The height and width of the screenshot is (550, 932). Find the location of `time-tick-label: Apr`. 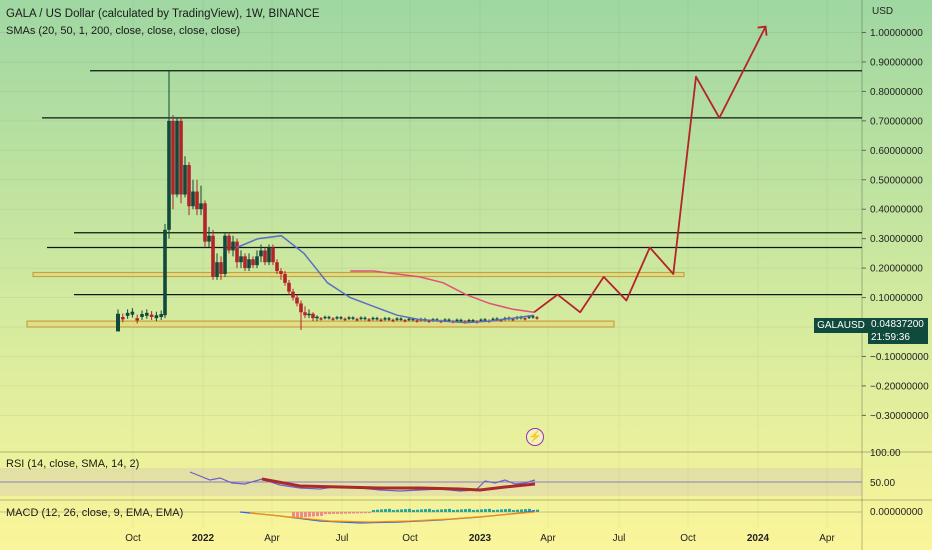

time-tick-label: Apr is located at coordinates (548, 538).